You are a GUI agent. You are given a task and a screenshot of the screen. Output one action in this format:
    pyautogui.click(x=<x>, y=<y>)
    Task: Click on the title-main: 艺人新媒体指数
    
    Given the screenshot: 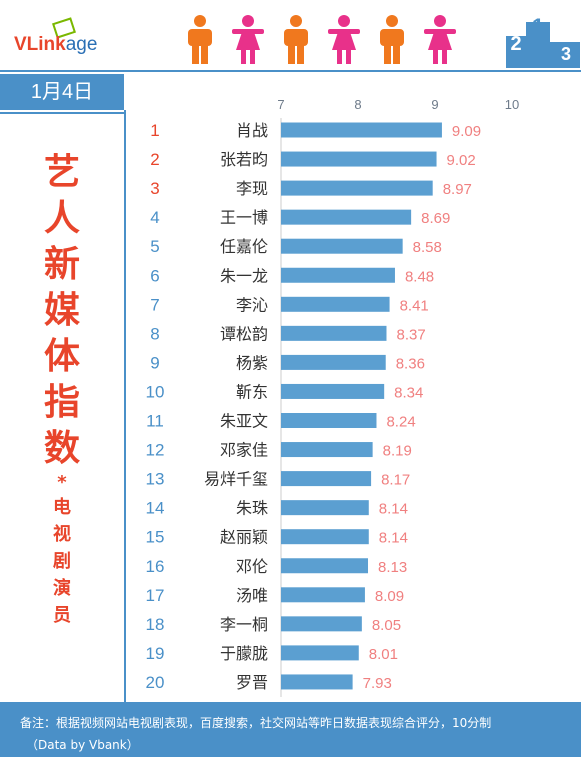 What is the action you would take?
    pyautogui.click(x=62, y=311)
    